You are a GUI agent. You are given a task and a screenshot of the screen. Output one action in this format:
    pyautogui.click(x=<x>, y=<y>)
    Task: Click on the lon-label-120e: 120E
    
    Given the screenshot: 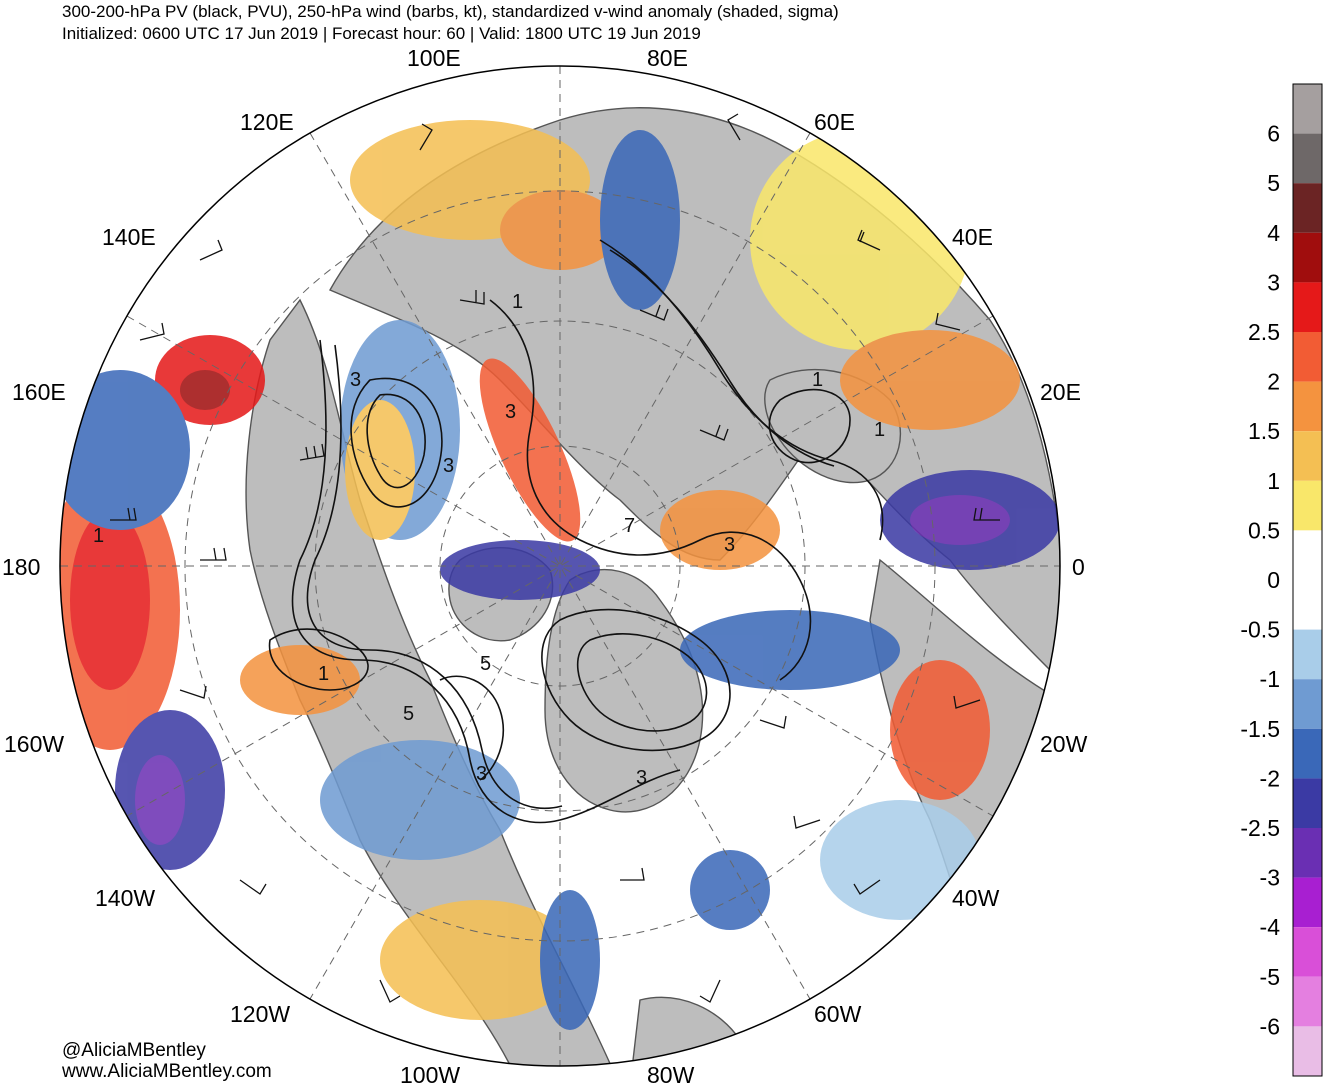 What is the action you would take?
    pyautogui.click(x=267, y=122)
    